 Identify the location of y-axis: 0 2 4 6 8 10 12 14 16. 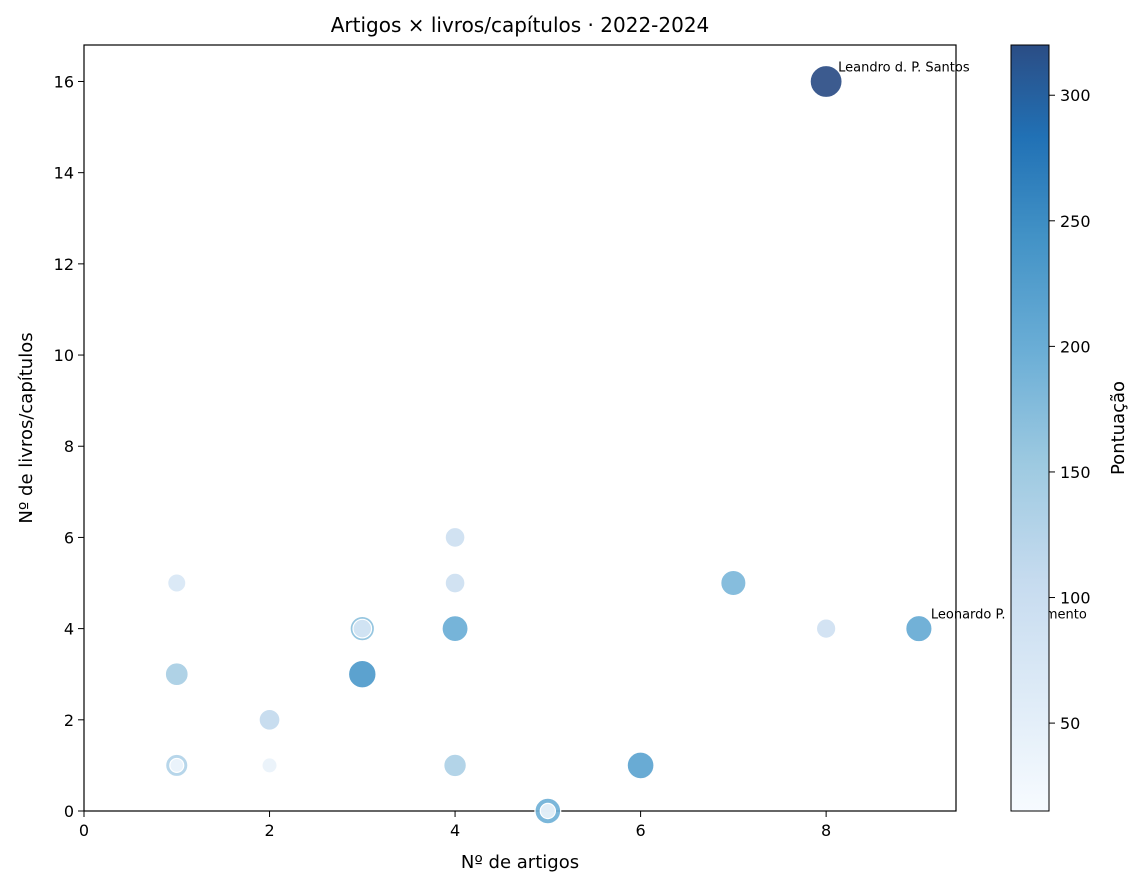
(69, 446).